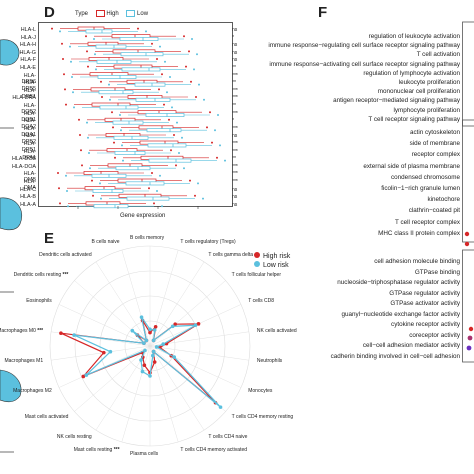 The height and width of the screenshot is (474, 474). Describe the element at coordinates (468, 306) in the screenshot. I see `go-block-mf` at that location.